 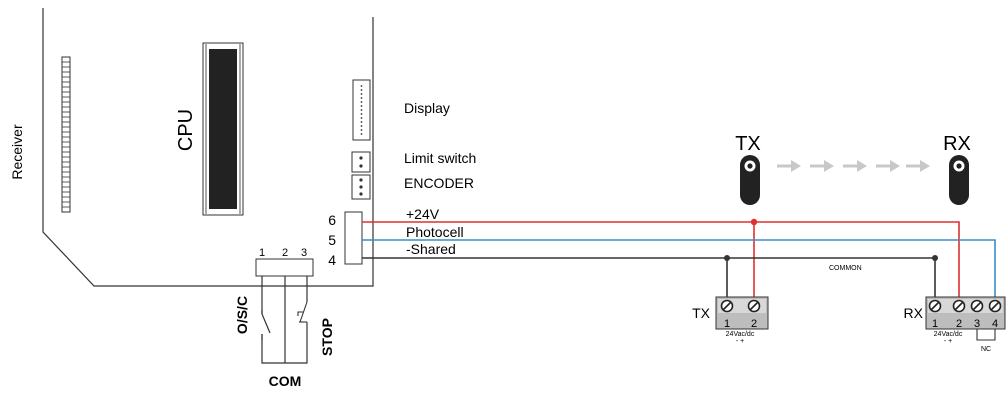 What do you see at coordinates (304, 253) in the screenshot?
I see `terminal-3-label: 3` at bounding box center [304, 253].